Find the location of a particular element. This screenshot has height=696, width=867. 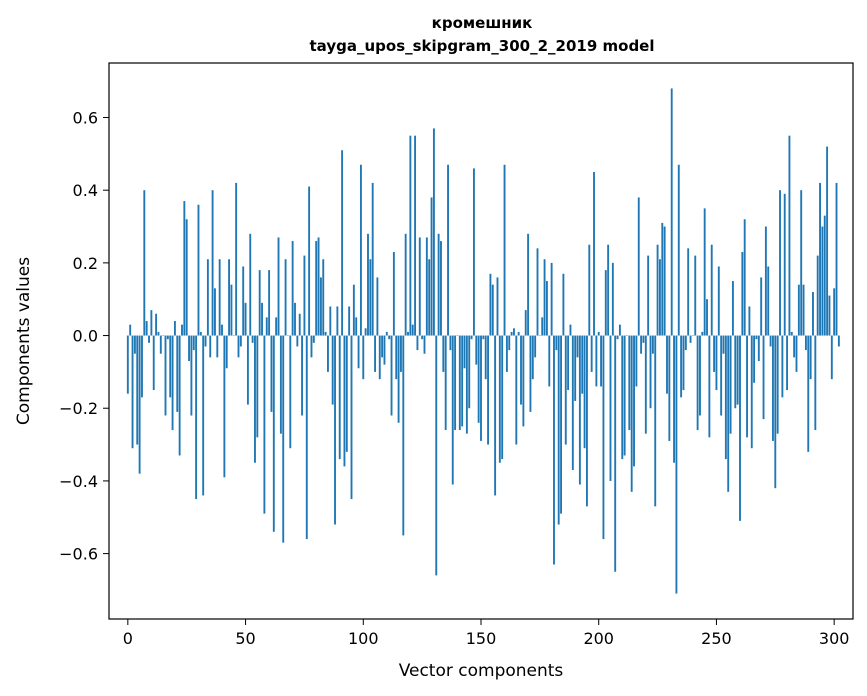

x-tick-label: 0 is located at coordinates (128, 638).